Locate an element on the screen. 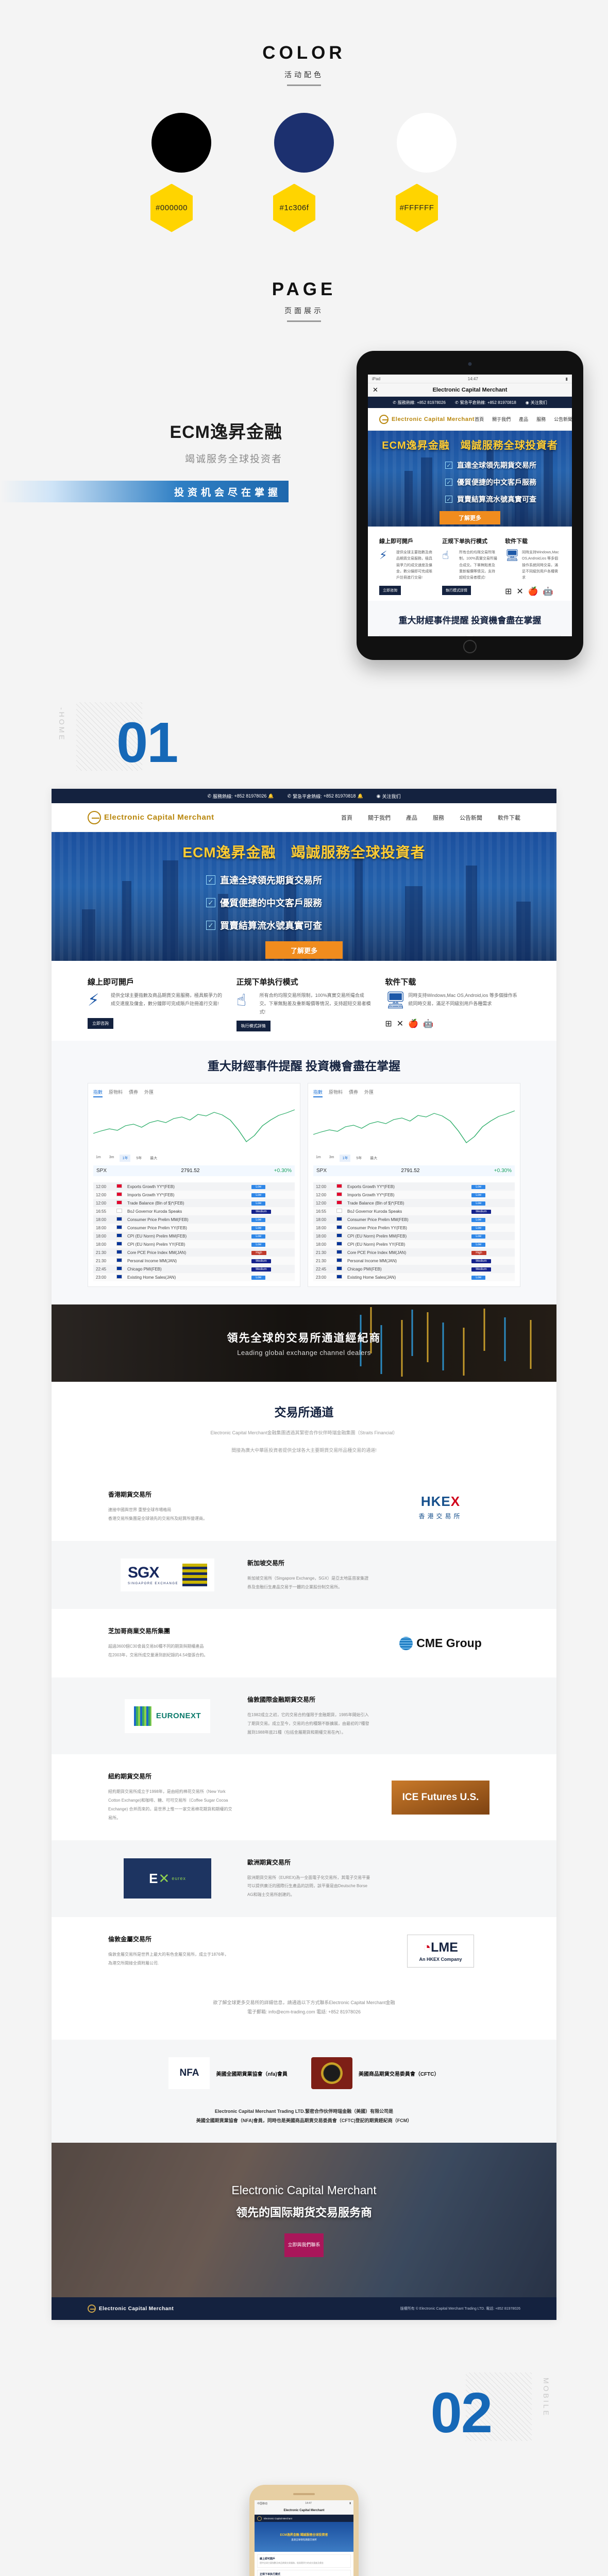  phone-carrier: 中国移动 is located at coordinates (262, 2503).